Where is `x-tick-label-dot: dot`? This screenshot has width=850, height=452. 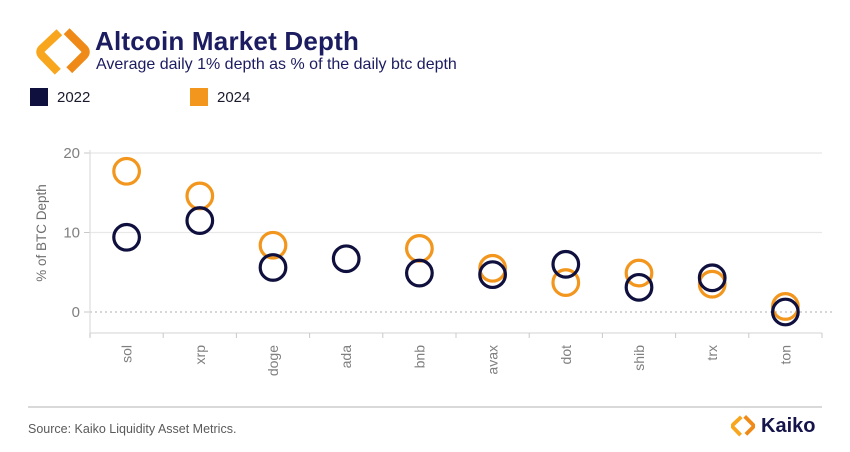 x-tick-label-dot: dot is located at coordinates (566, 355).